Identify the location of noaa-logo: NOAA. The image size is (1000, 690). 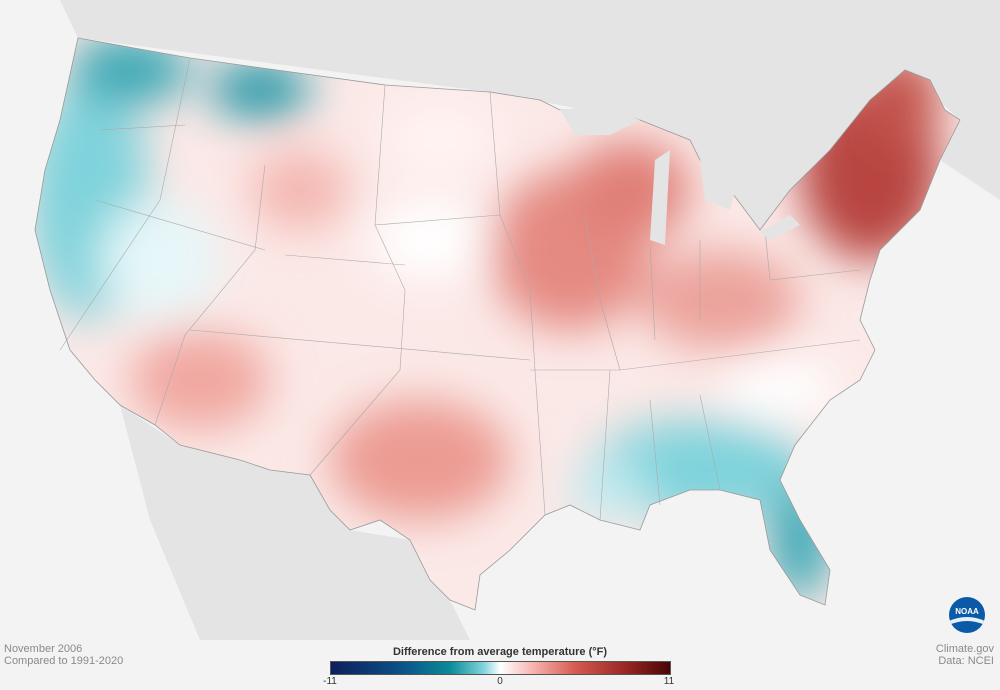
(967, 615).